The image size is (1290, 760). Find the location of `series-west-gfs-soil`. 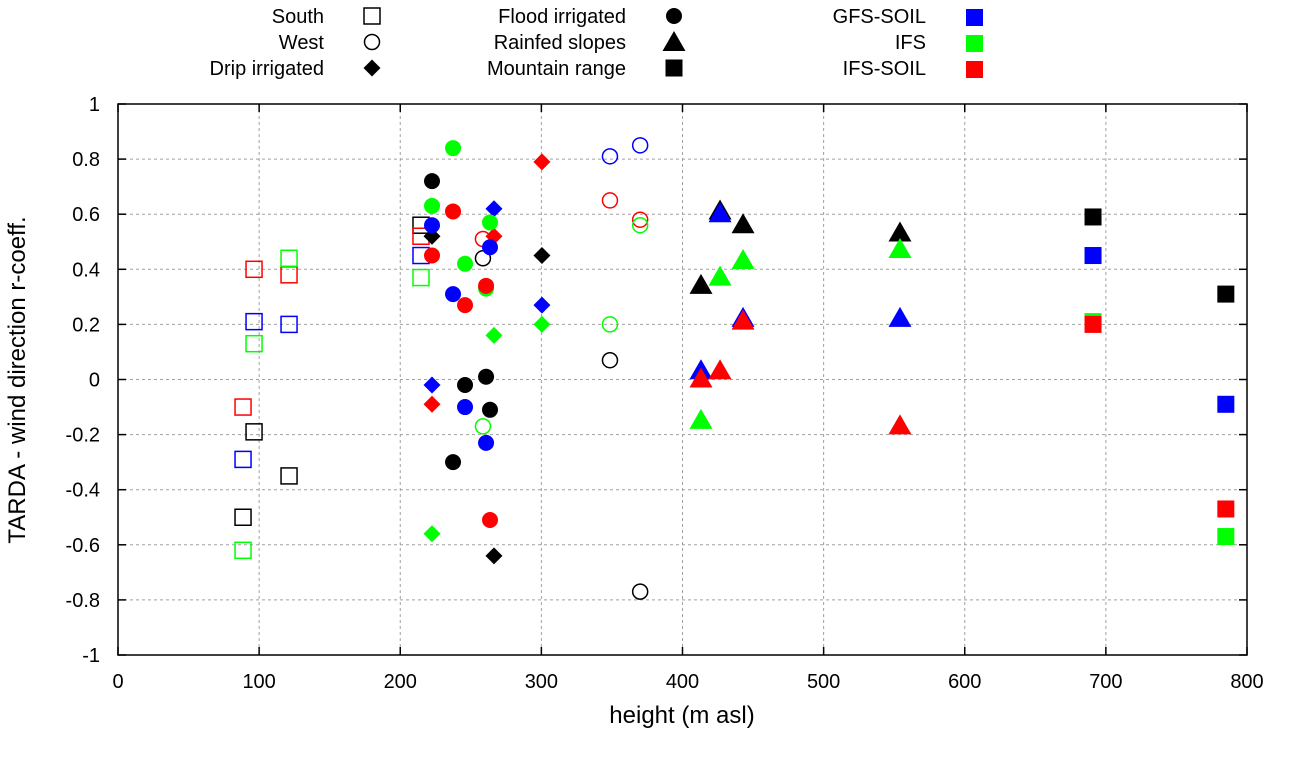

series-west-gfs-soil is located at coordinates (625, 151).